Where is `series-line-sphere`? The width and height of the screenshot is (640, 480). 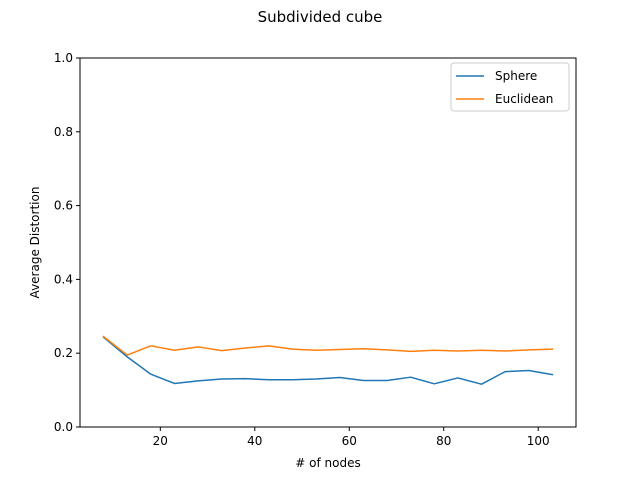
series-line-sphere is located at coordinates (328, 360).